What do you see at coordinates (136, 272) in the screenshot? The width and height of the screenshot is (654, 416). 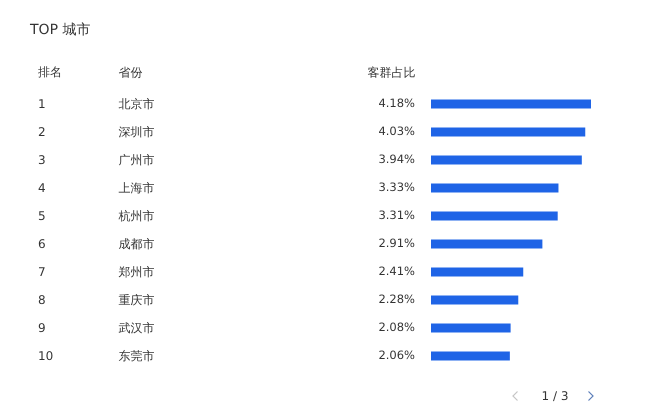 I see `y-tick-label: 郑州市` at bounding box center [136, 272].